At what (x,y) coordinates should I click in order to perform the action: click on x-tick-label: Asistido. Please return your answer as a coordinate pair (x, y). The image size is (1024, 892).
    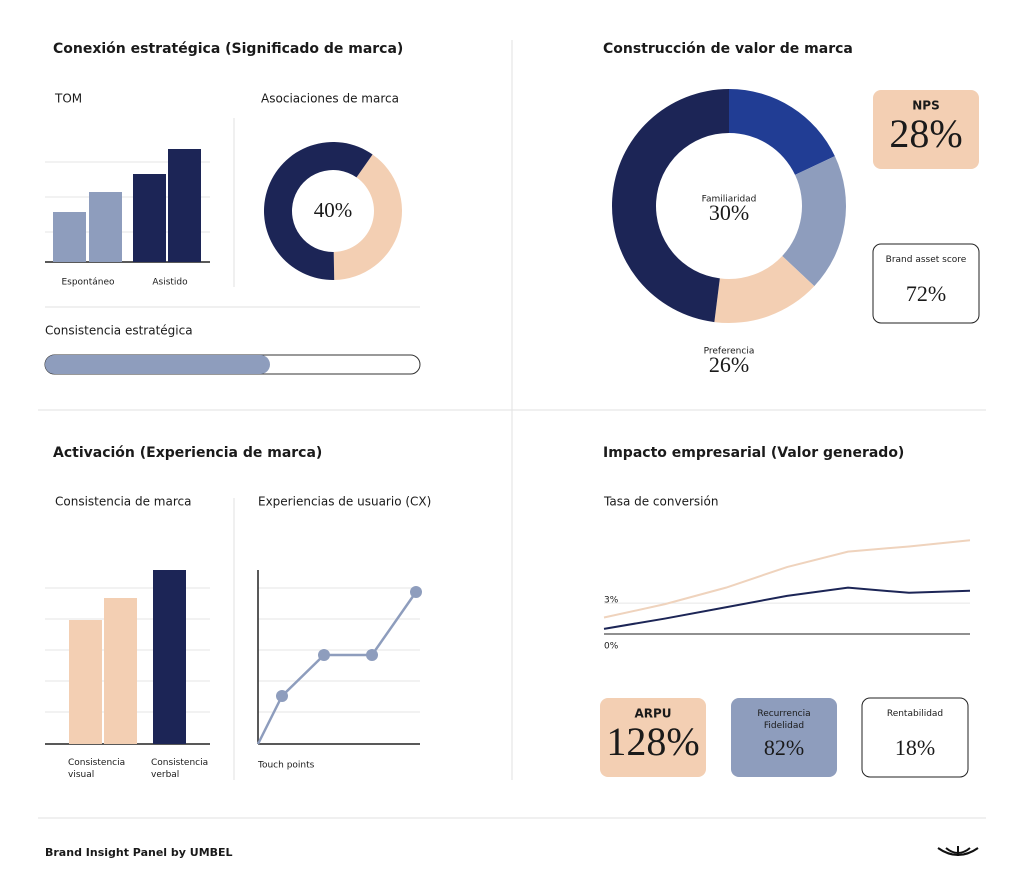
    Looking at the image, I should click on (170, 283).